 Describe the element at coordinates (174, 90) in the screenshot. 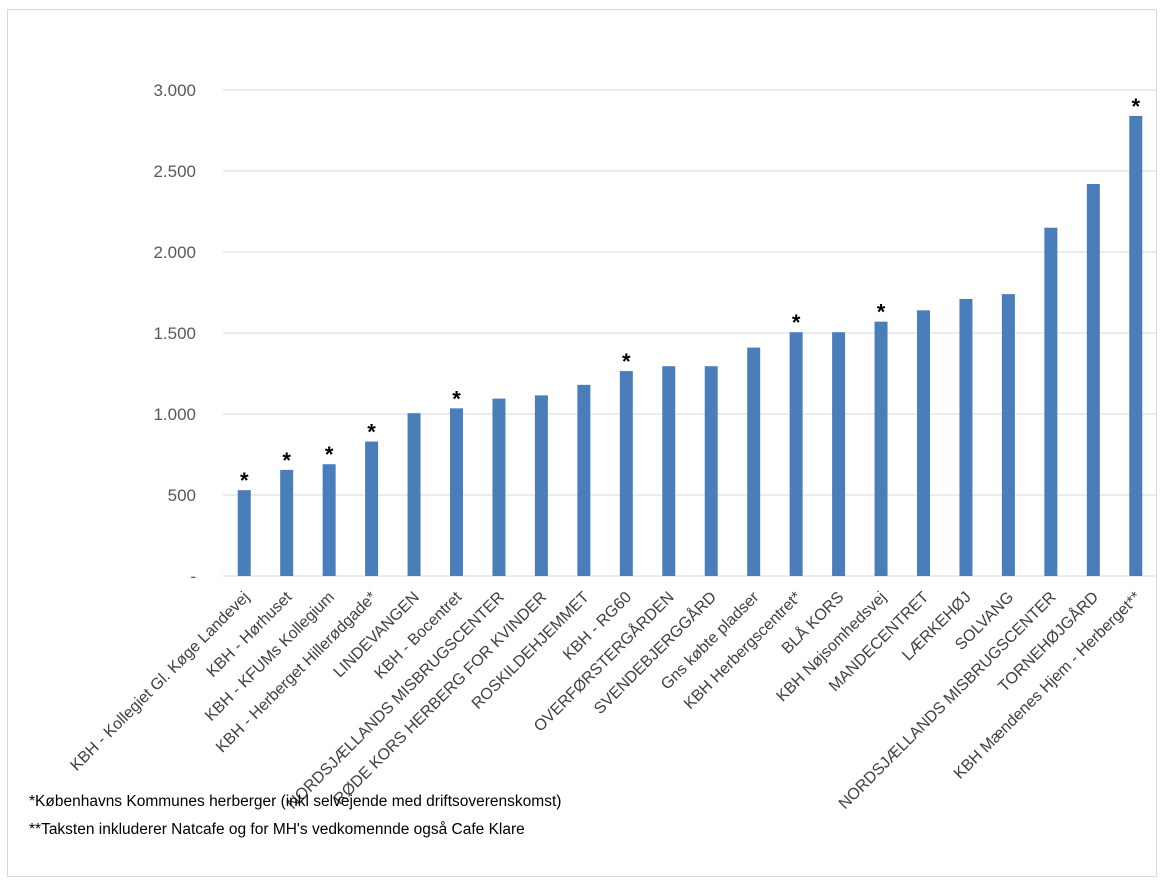

I see `y-tick-label: 3.000` at that location.